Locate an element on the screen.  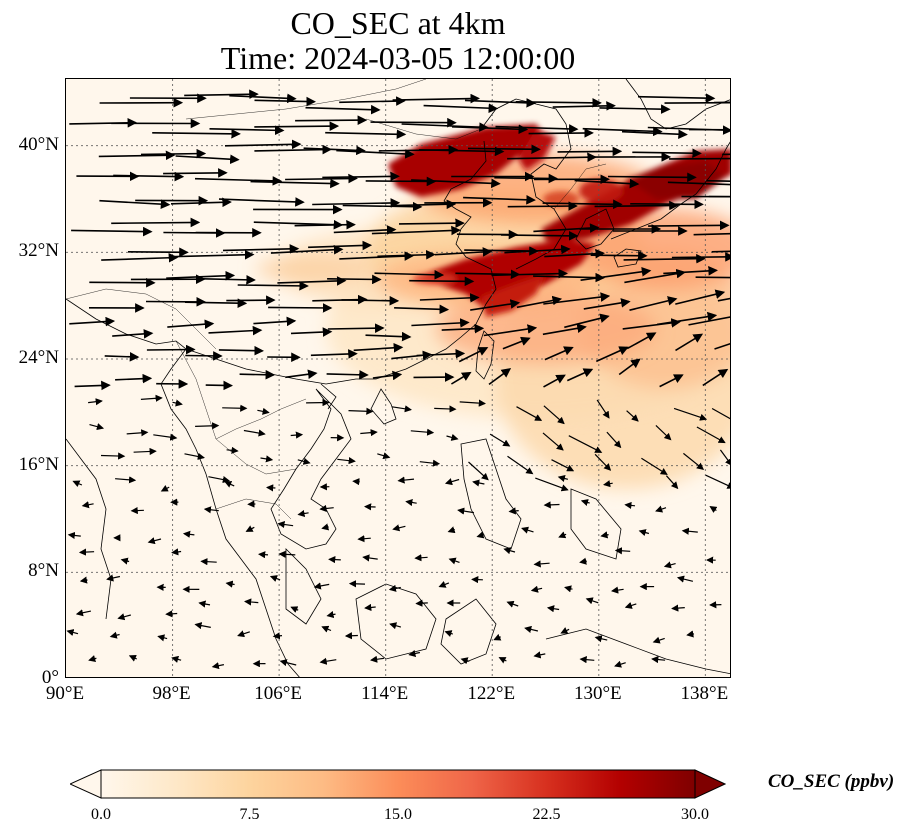
latitude-label: 0° is located at coordinates (50, 677).